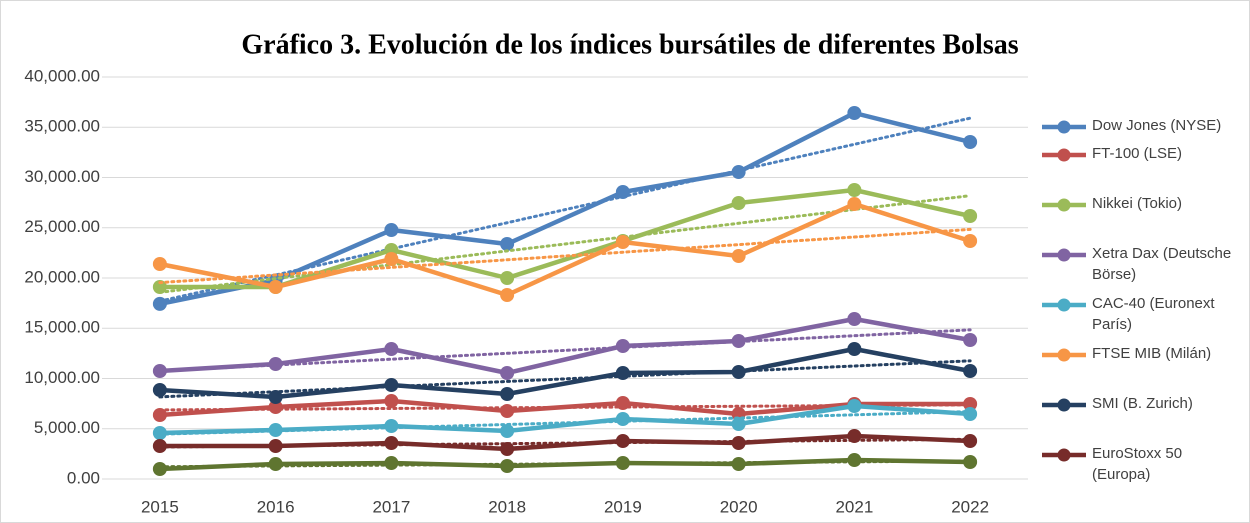 The height and width of the screenshot is (523, 1250). Describe the element at coordinates (970, 506) in the screenshot. I see `x-tick-label: 2022` at that location.